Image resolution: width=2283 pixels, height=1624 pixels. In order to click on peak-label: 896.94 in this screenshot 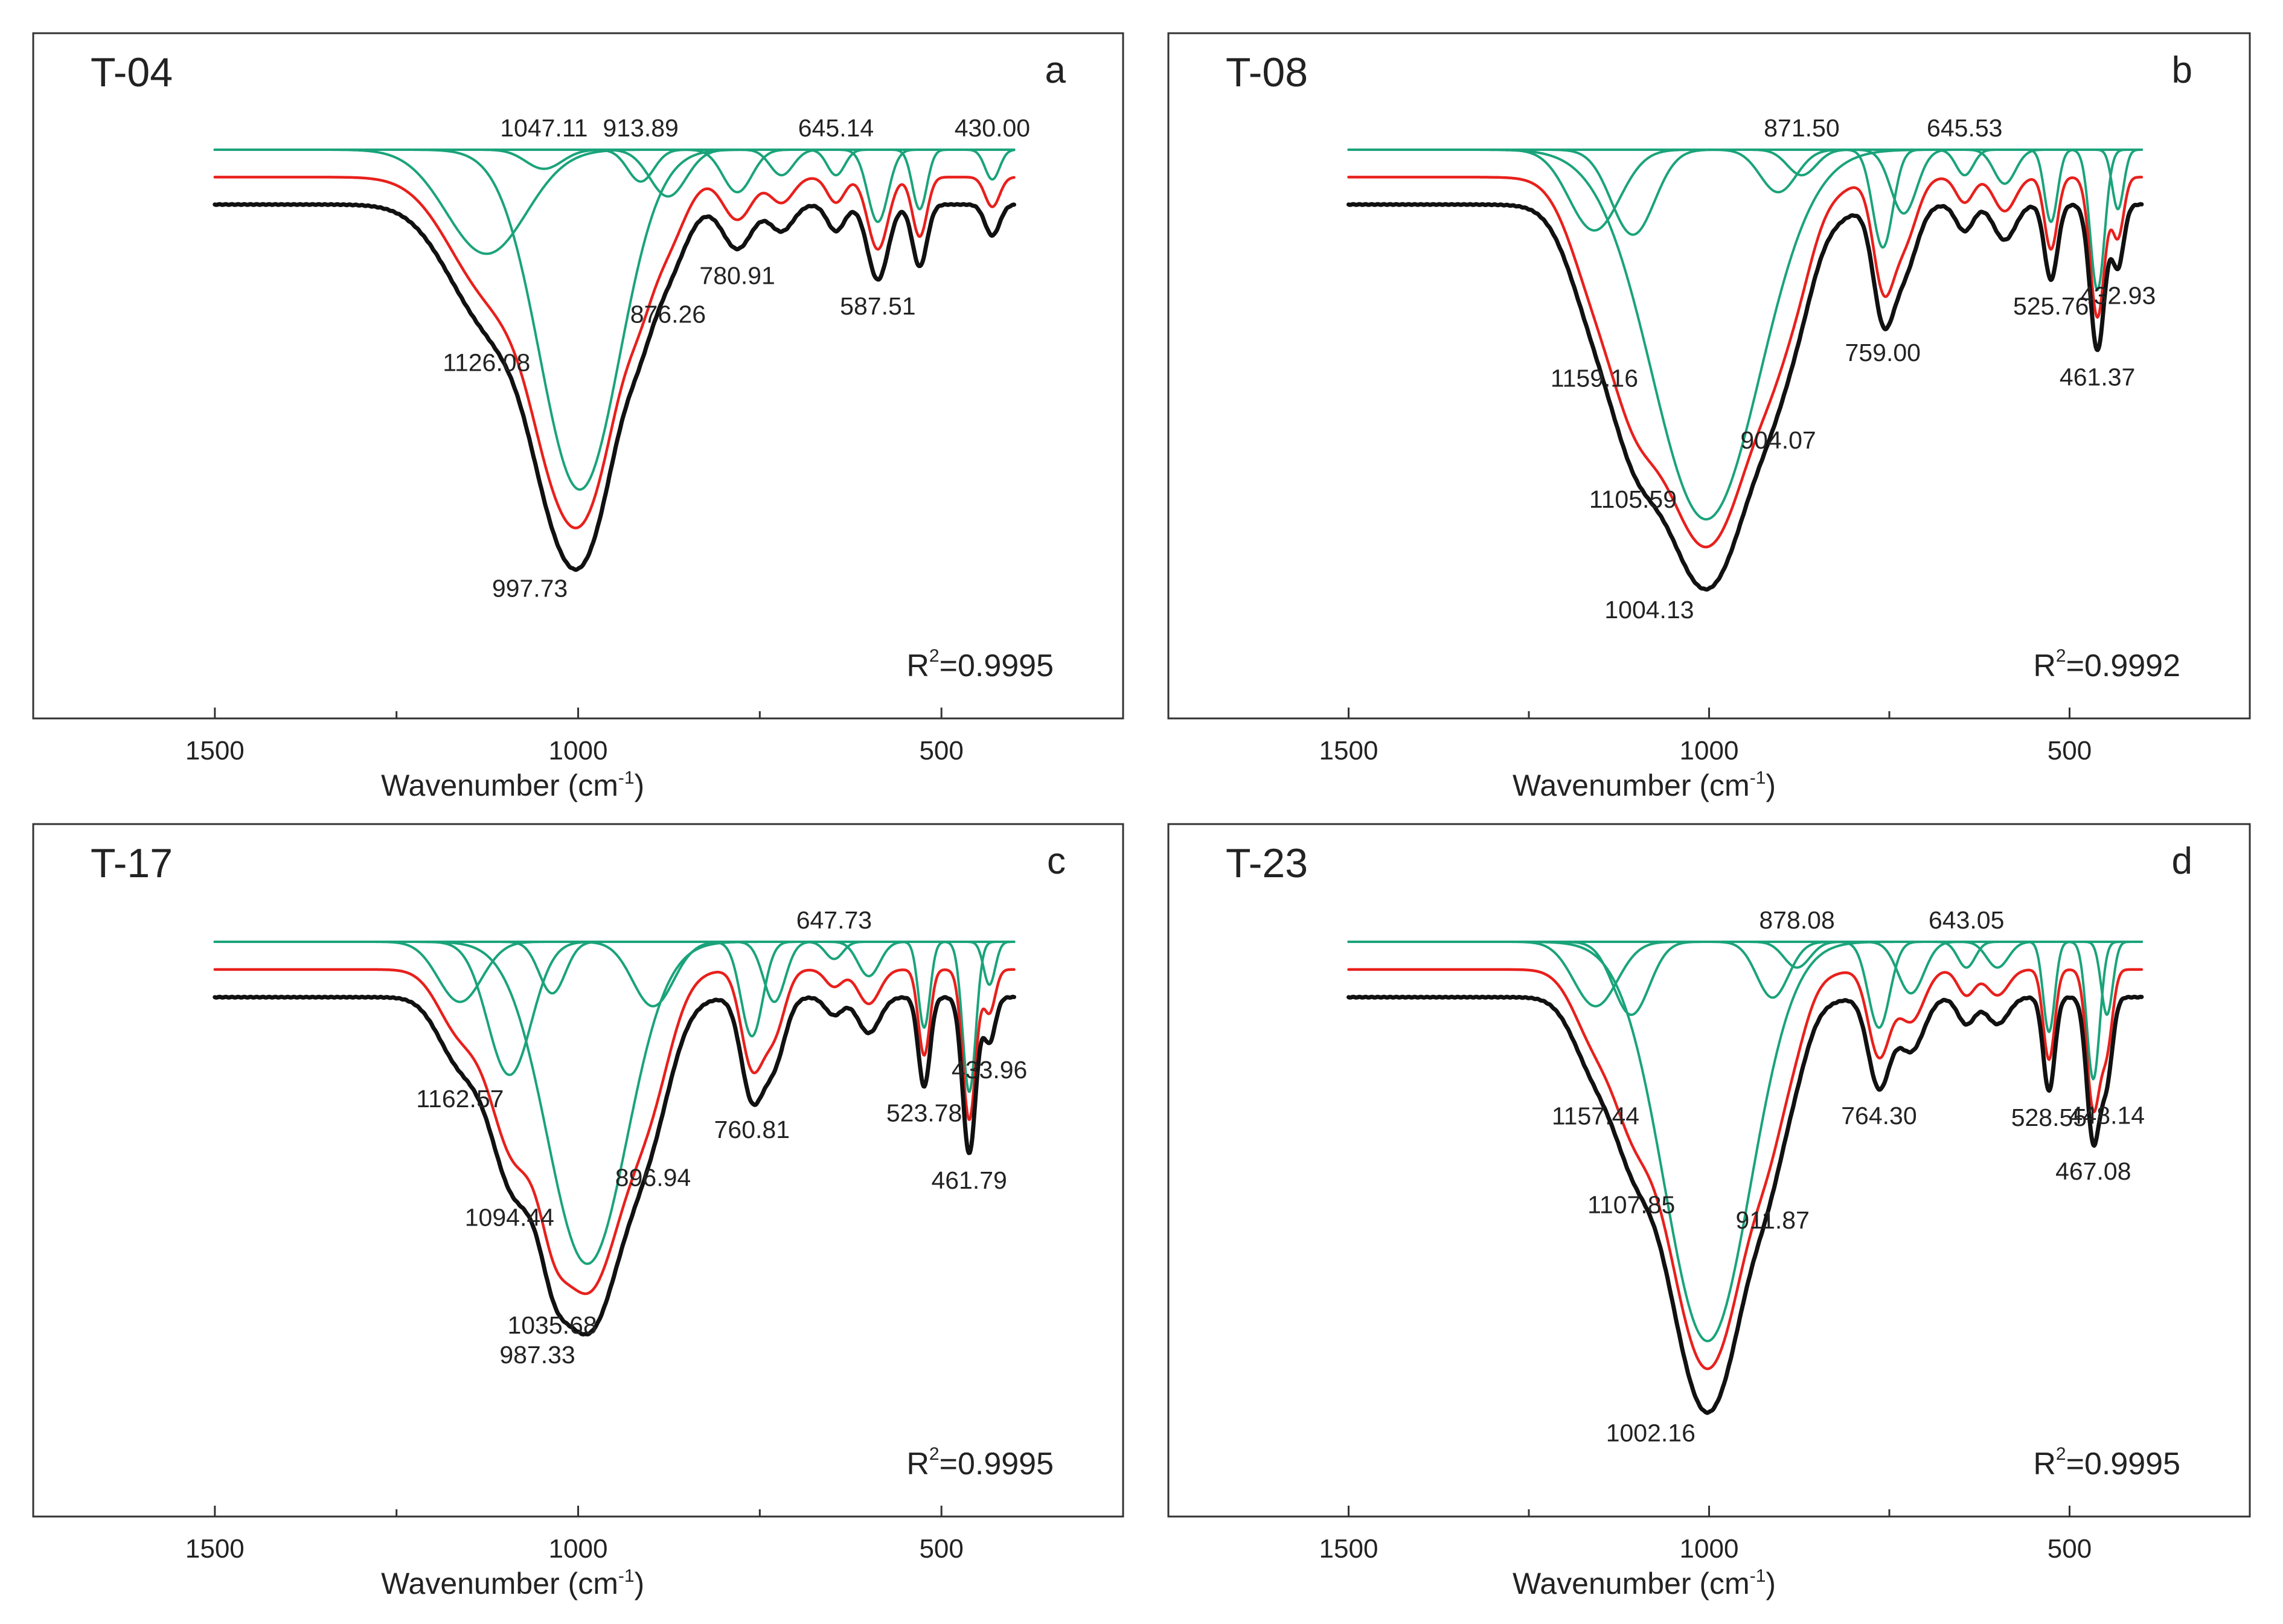, I will do `click(653, 1177)`.